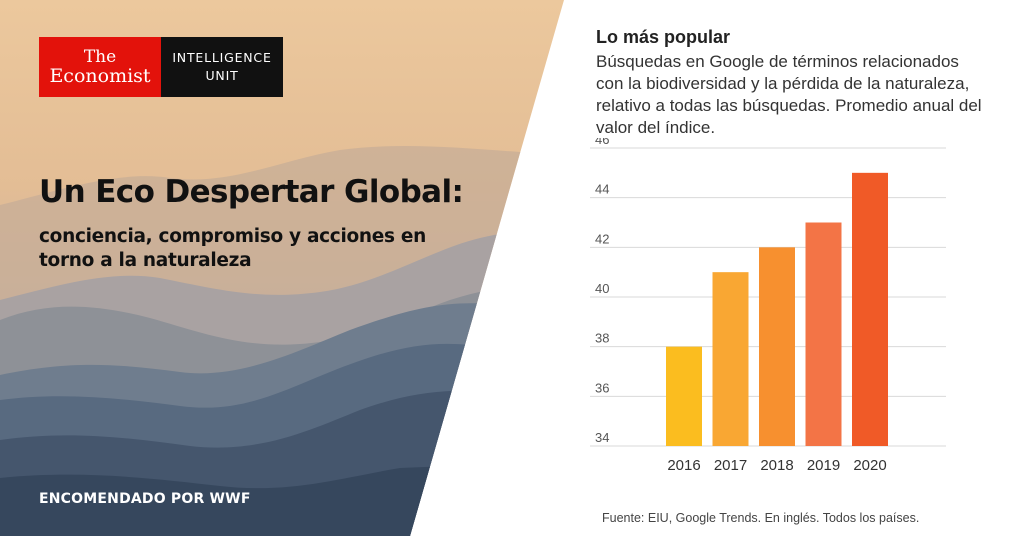 The image size is (1024, 536). Describe the element at coordinates (602, 238) in the screenshot. I see `y-tick-label: 42` at that location.